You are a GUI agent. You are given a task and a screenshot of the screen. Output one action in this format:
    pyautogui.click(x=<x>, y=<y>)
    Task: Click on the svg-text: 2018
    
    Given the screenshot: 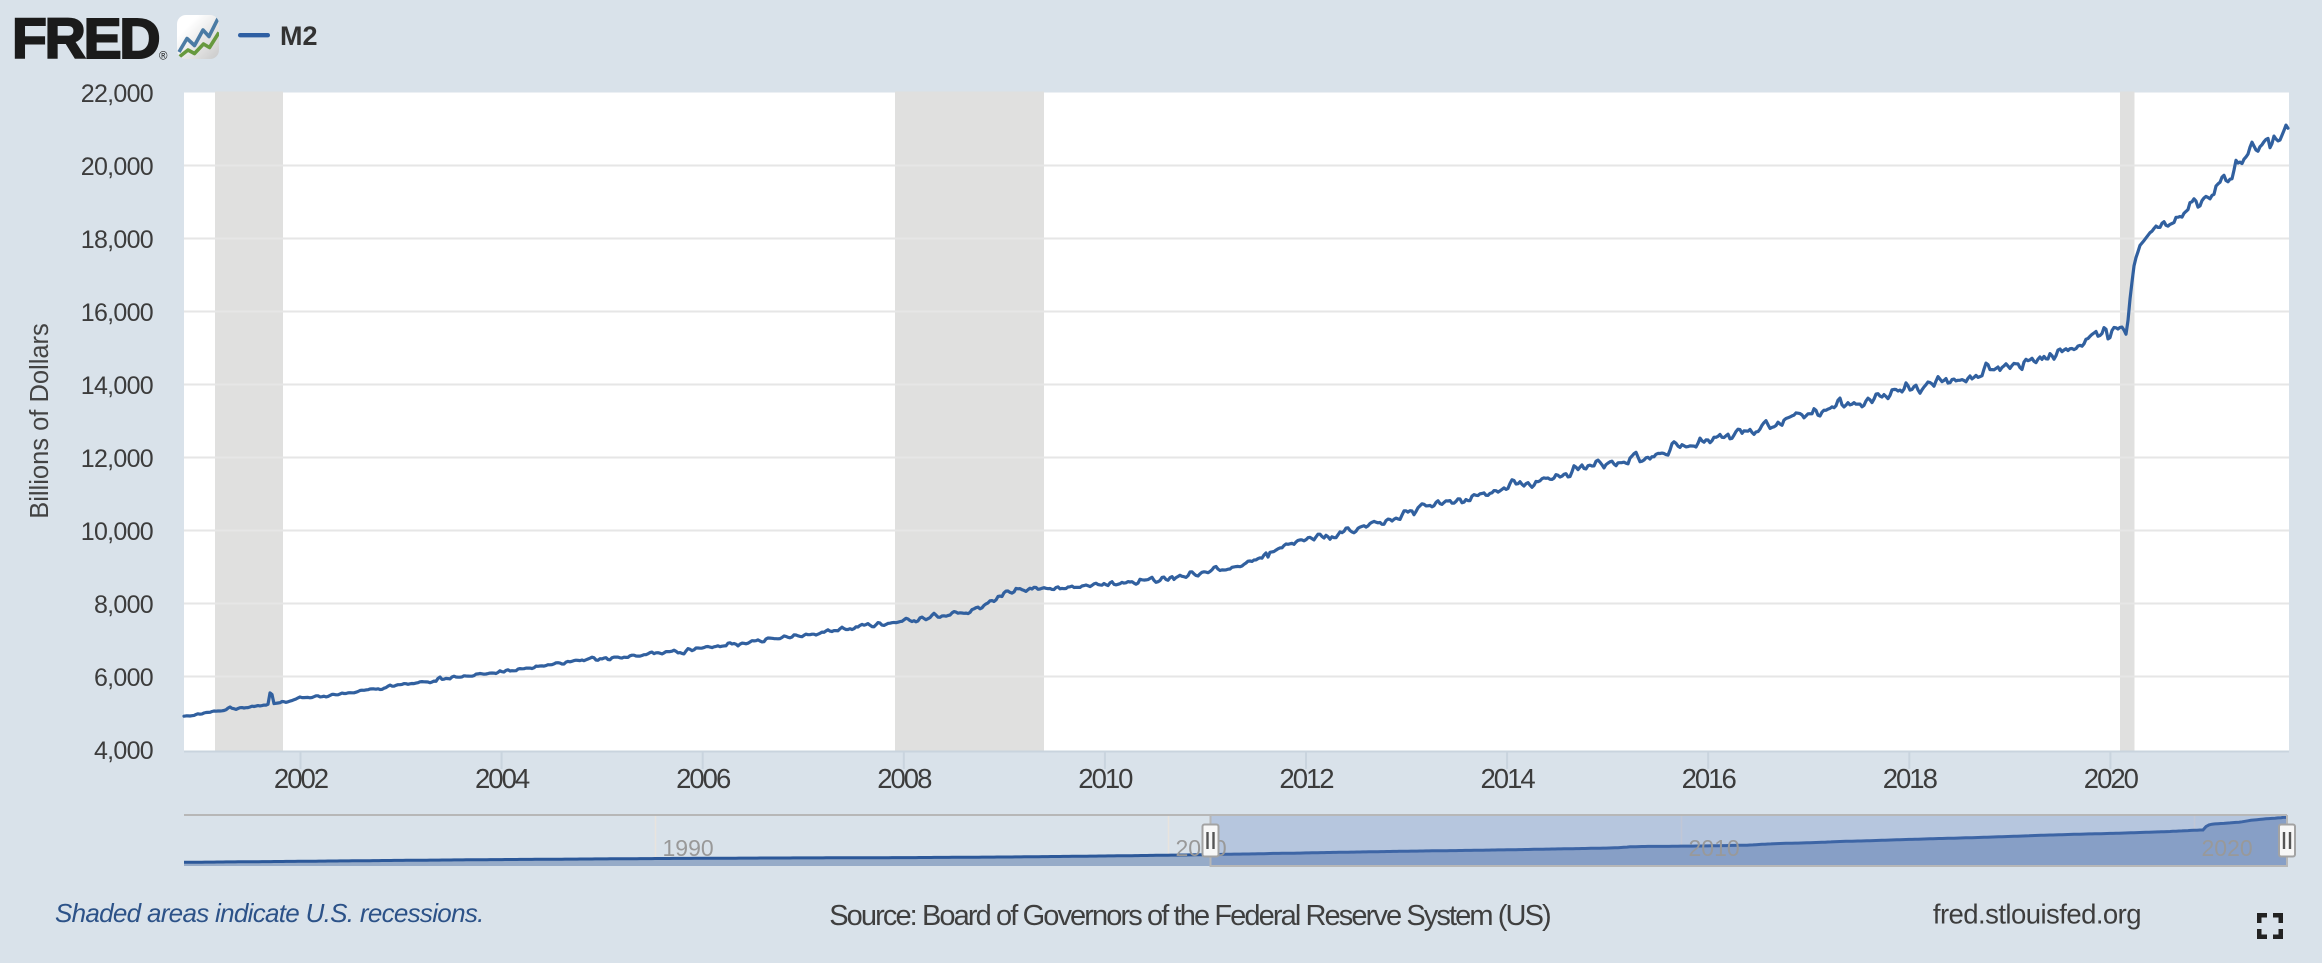 What is the action you would take?
    pyautogui.click(x=1910, y=778)
    